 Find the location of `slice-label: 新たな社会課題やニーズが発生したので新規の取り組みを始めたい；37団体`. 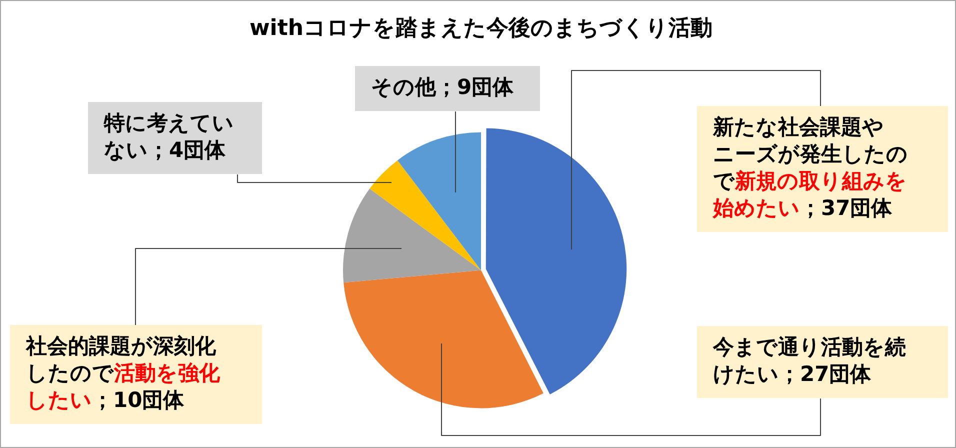

slice-label: 新たな社会課題やニーズが発生したので新規の取り組みを始めたい；37団体 is located at coordinates (810, 167).